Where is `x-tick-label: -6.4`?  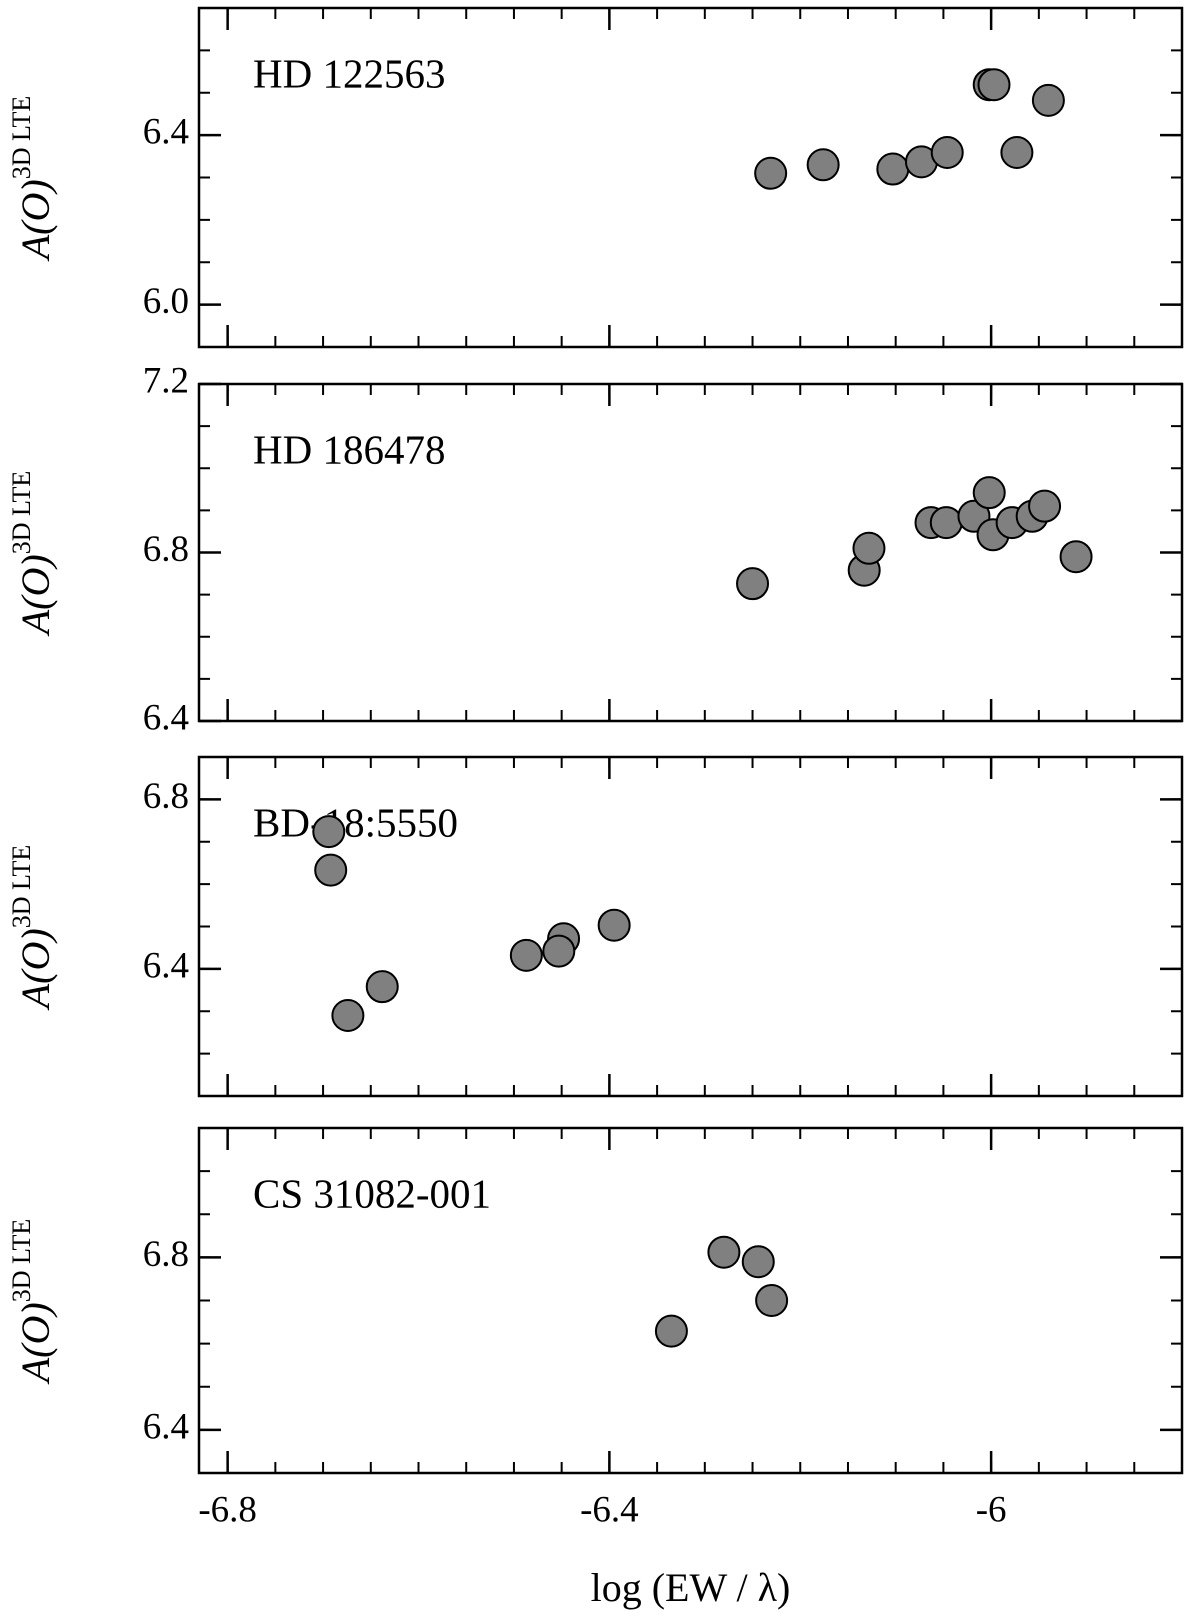
x-tick-label: -6.4 is located at coordinates (609, 1509).